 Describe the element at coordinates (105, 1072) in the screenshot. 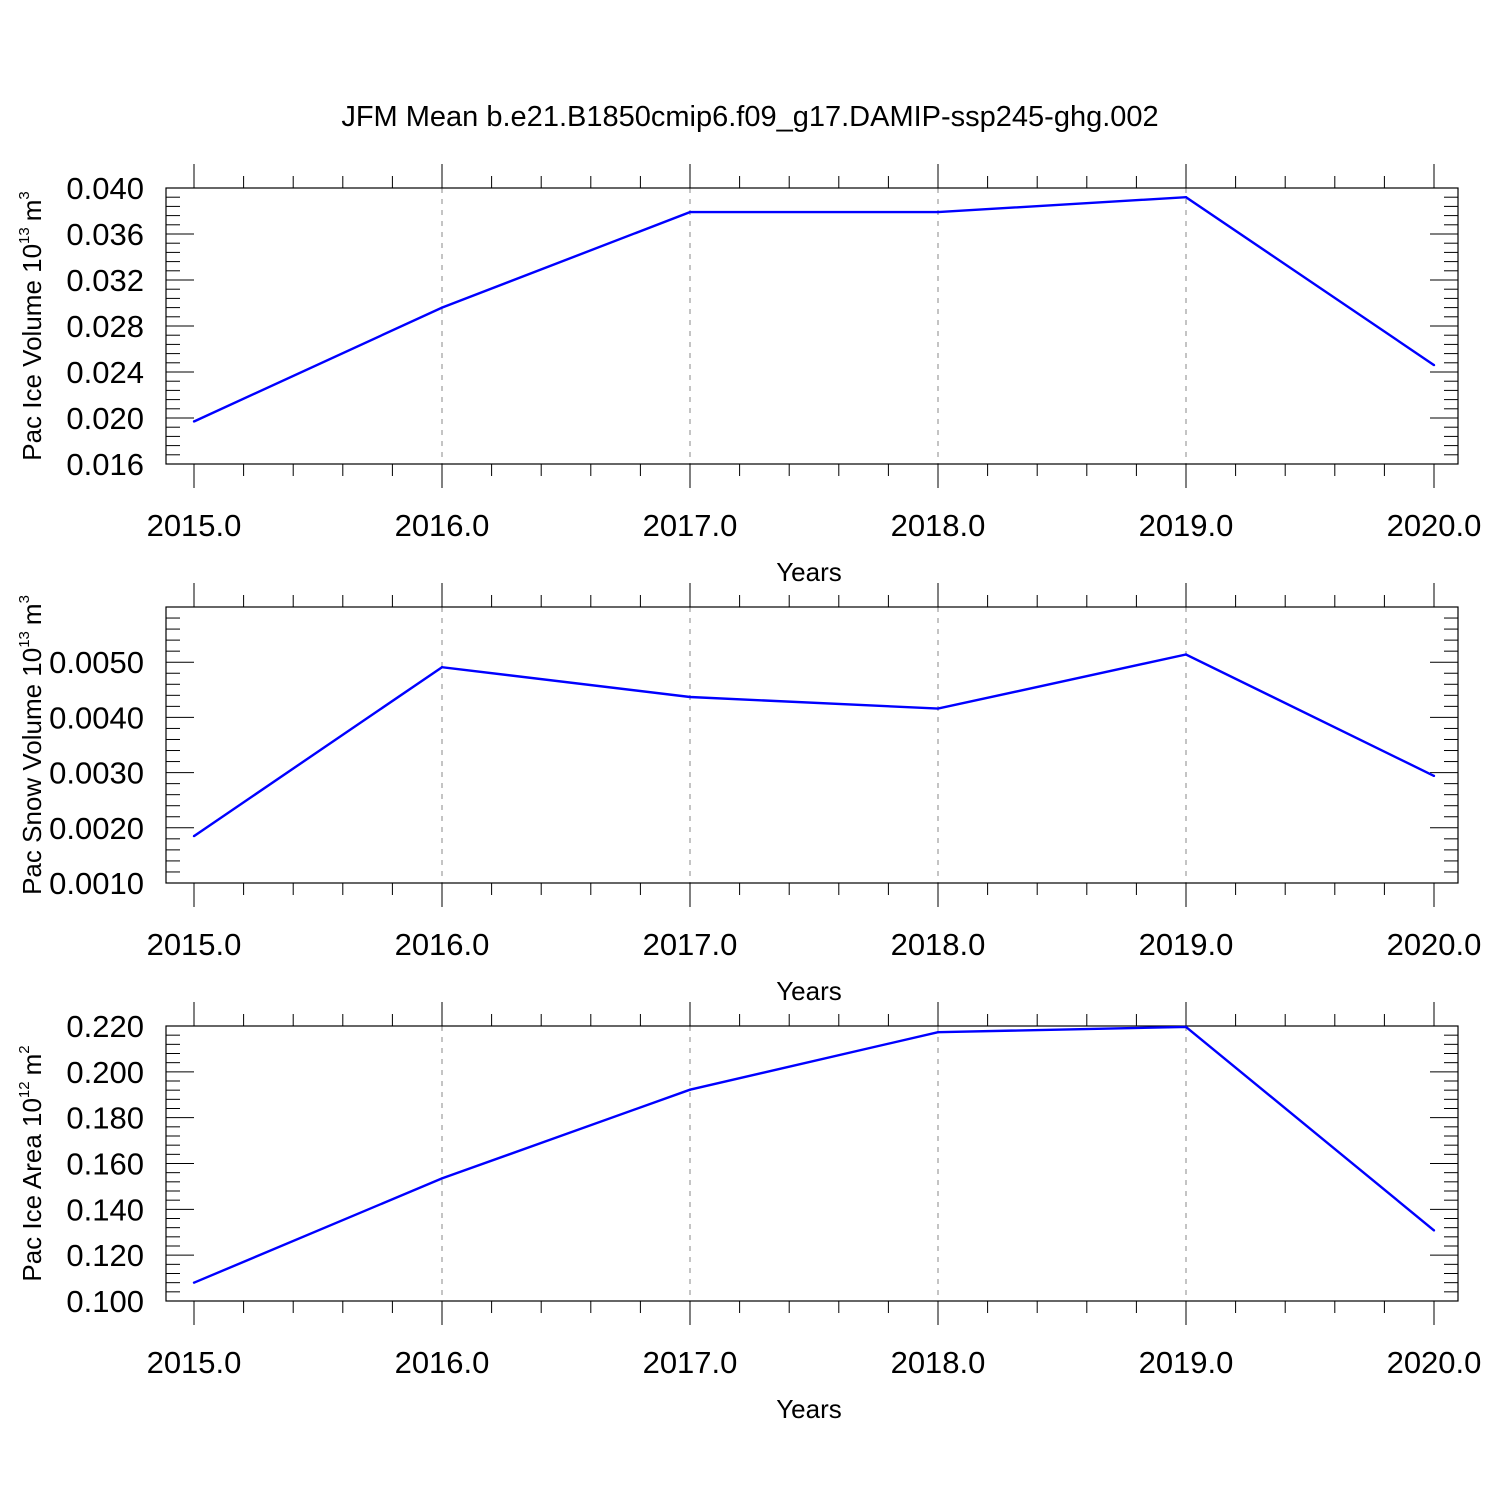

I see `y-tick-label: 0.200` at that location.